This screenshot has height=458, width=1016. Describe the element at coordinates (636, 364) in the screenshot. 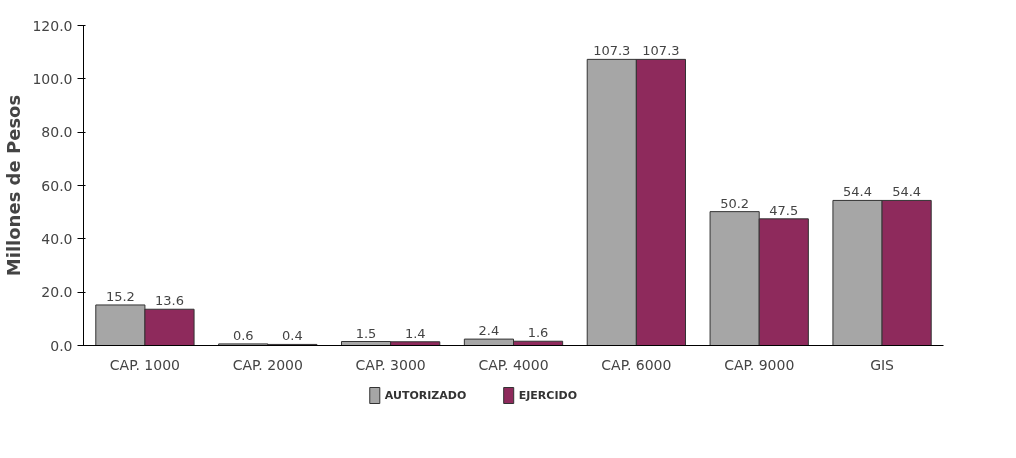

I see `x-tick-label: CAP. 6000` at that location.